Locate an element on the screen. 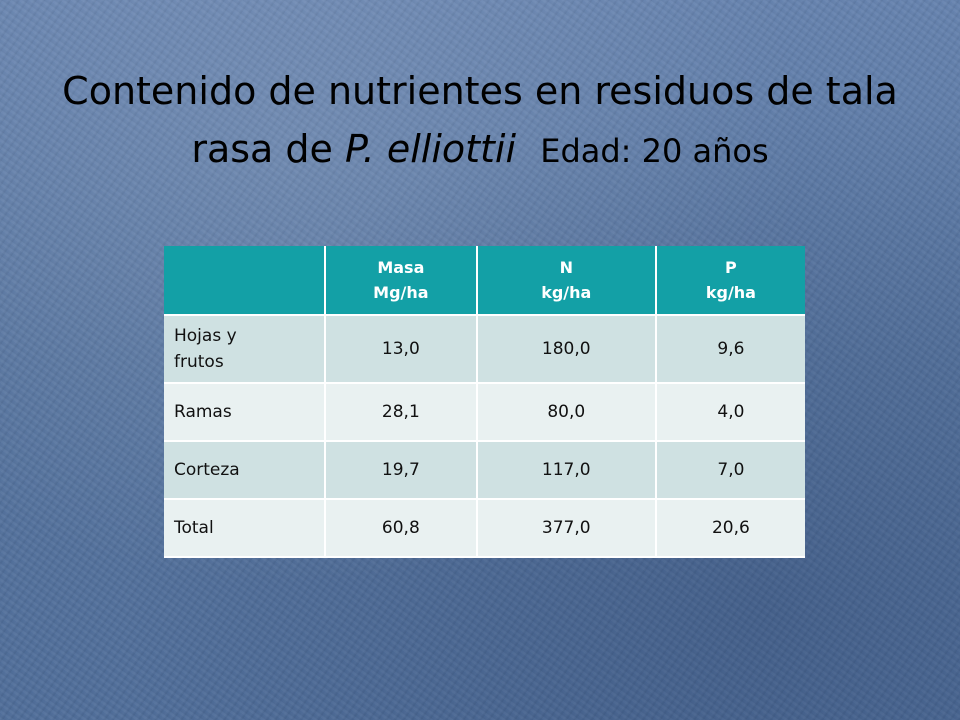  row-label: Hojas y frutos is located at coordinates (245, 349).